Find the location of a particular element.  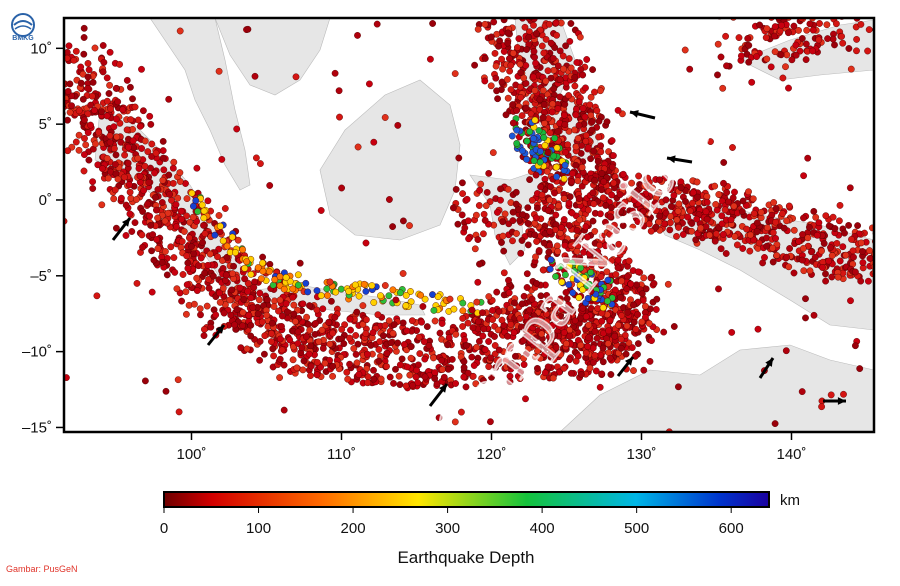

map-title: Earthquake Depth is located at coordinates (465, 557).